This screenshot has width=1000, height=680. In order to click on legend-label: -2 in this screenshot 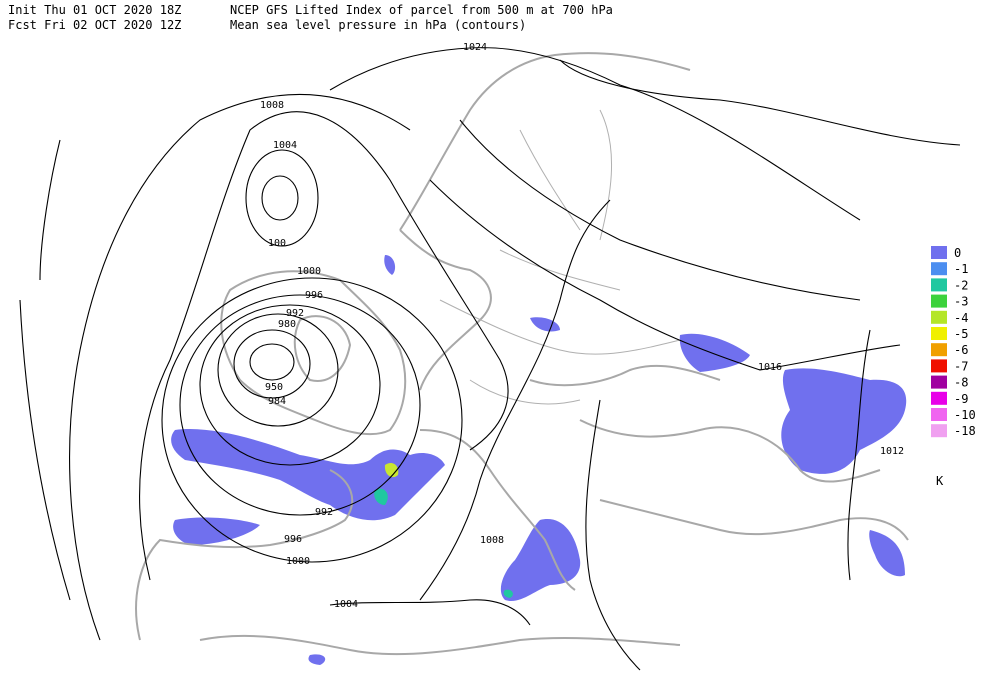, I will do `click(961, 285)`.